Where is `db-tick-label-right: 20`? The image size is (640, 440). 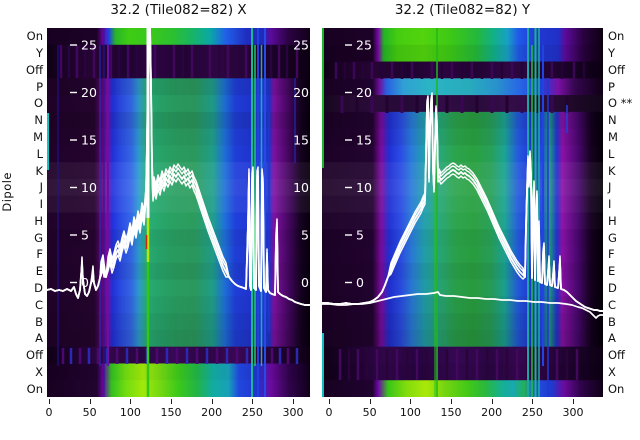 db-tick-label-right: 20 is located at coordinates (301, 92).